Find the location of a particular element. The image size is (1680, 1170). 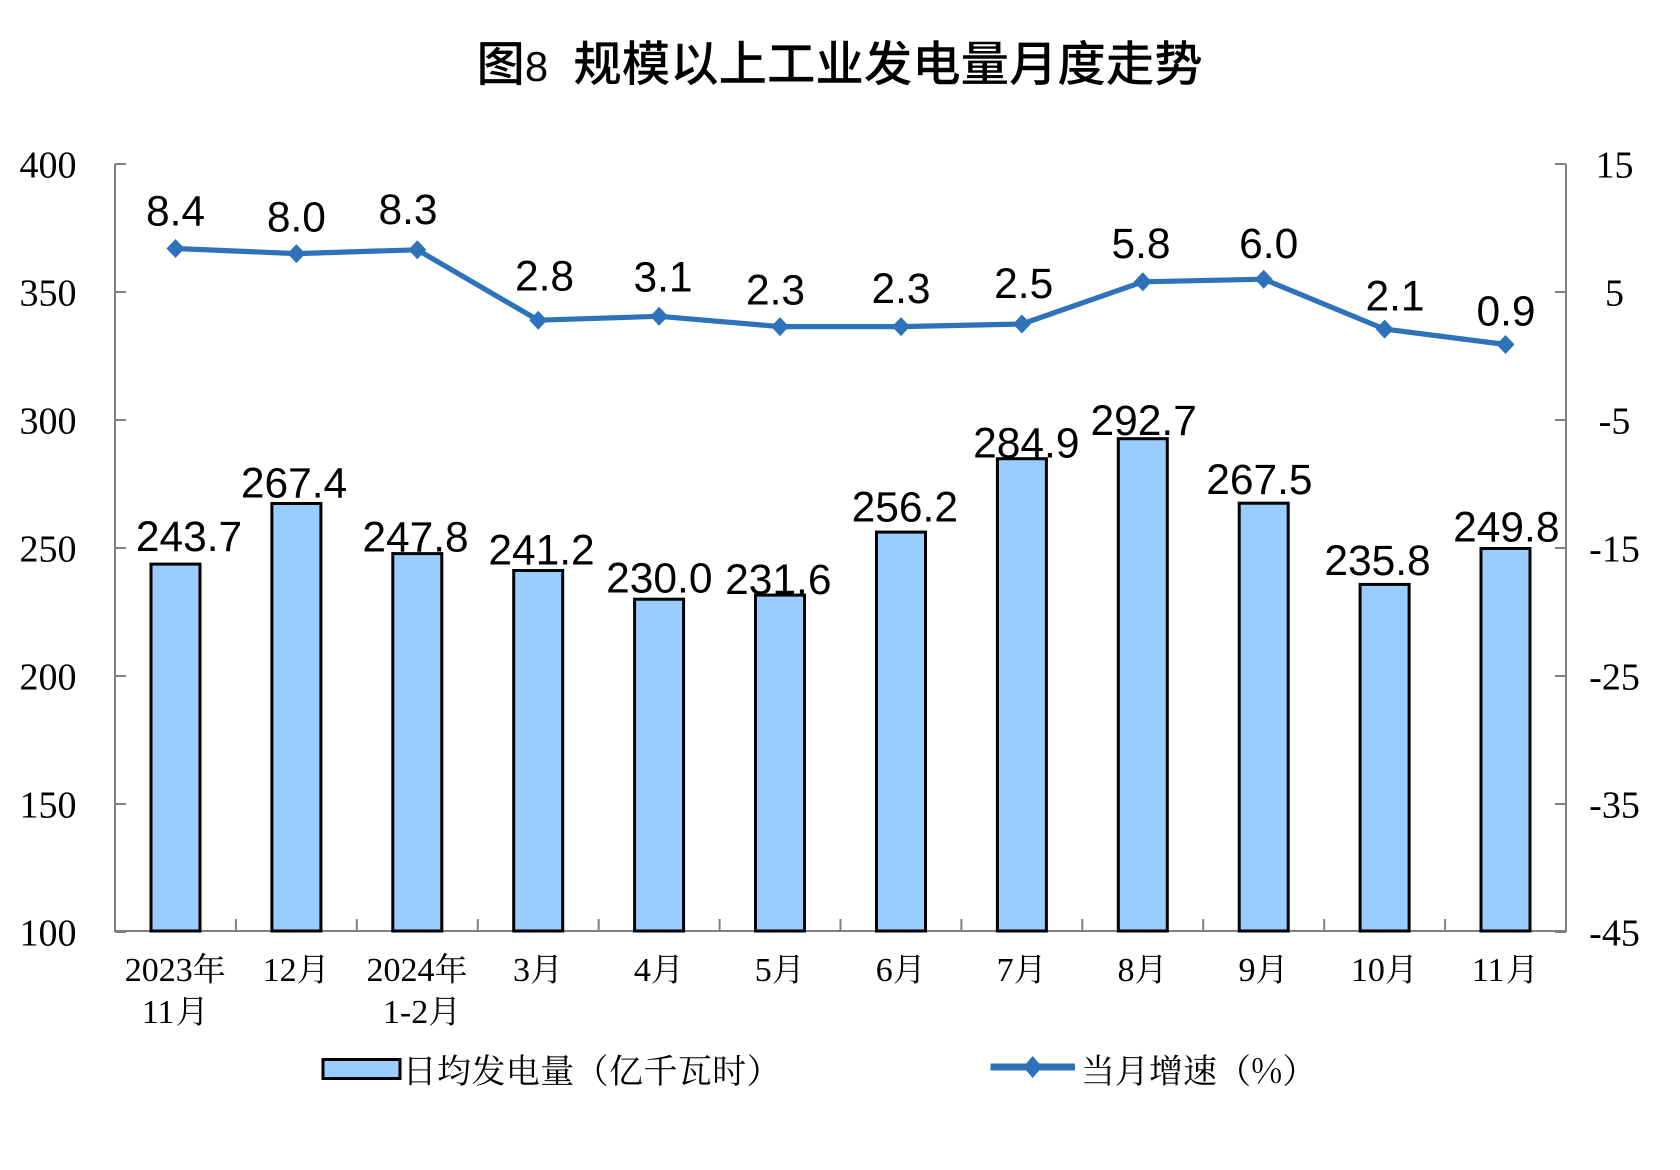

svg-text: 8.3 is located at coordinates (407, 210).